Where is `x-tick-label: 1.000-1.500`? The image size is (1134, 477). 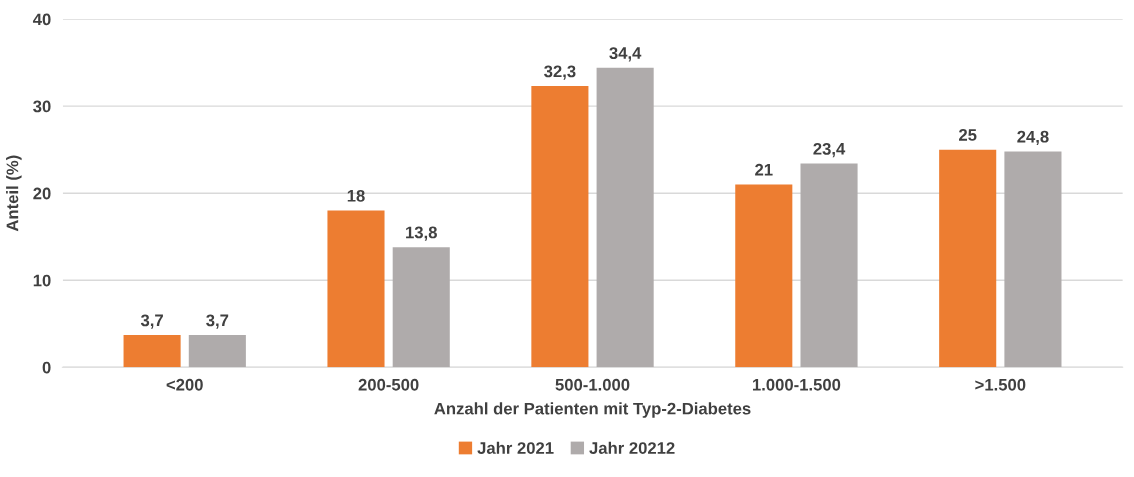 x-tick-label: 1.000-1.500 is located at coordinates (796, 384).